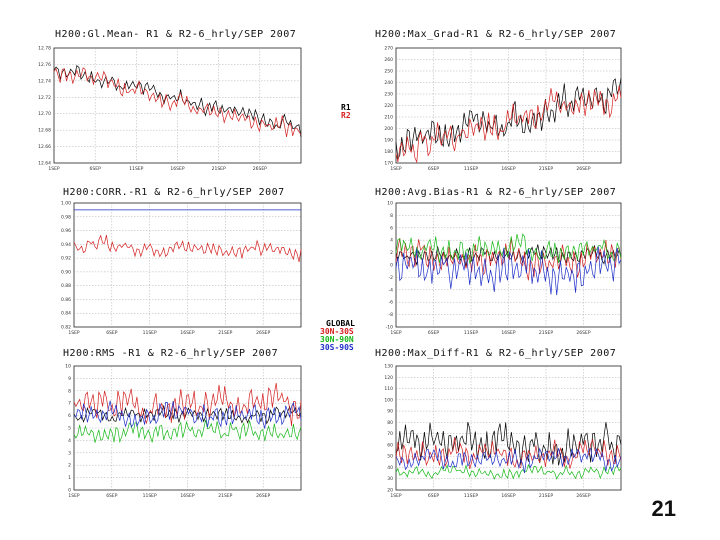 This screenshot has width=720, height=540. I want to click on y-tick-label: 0.98, so click(66, 217).